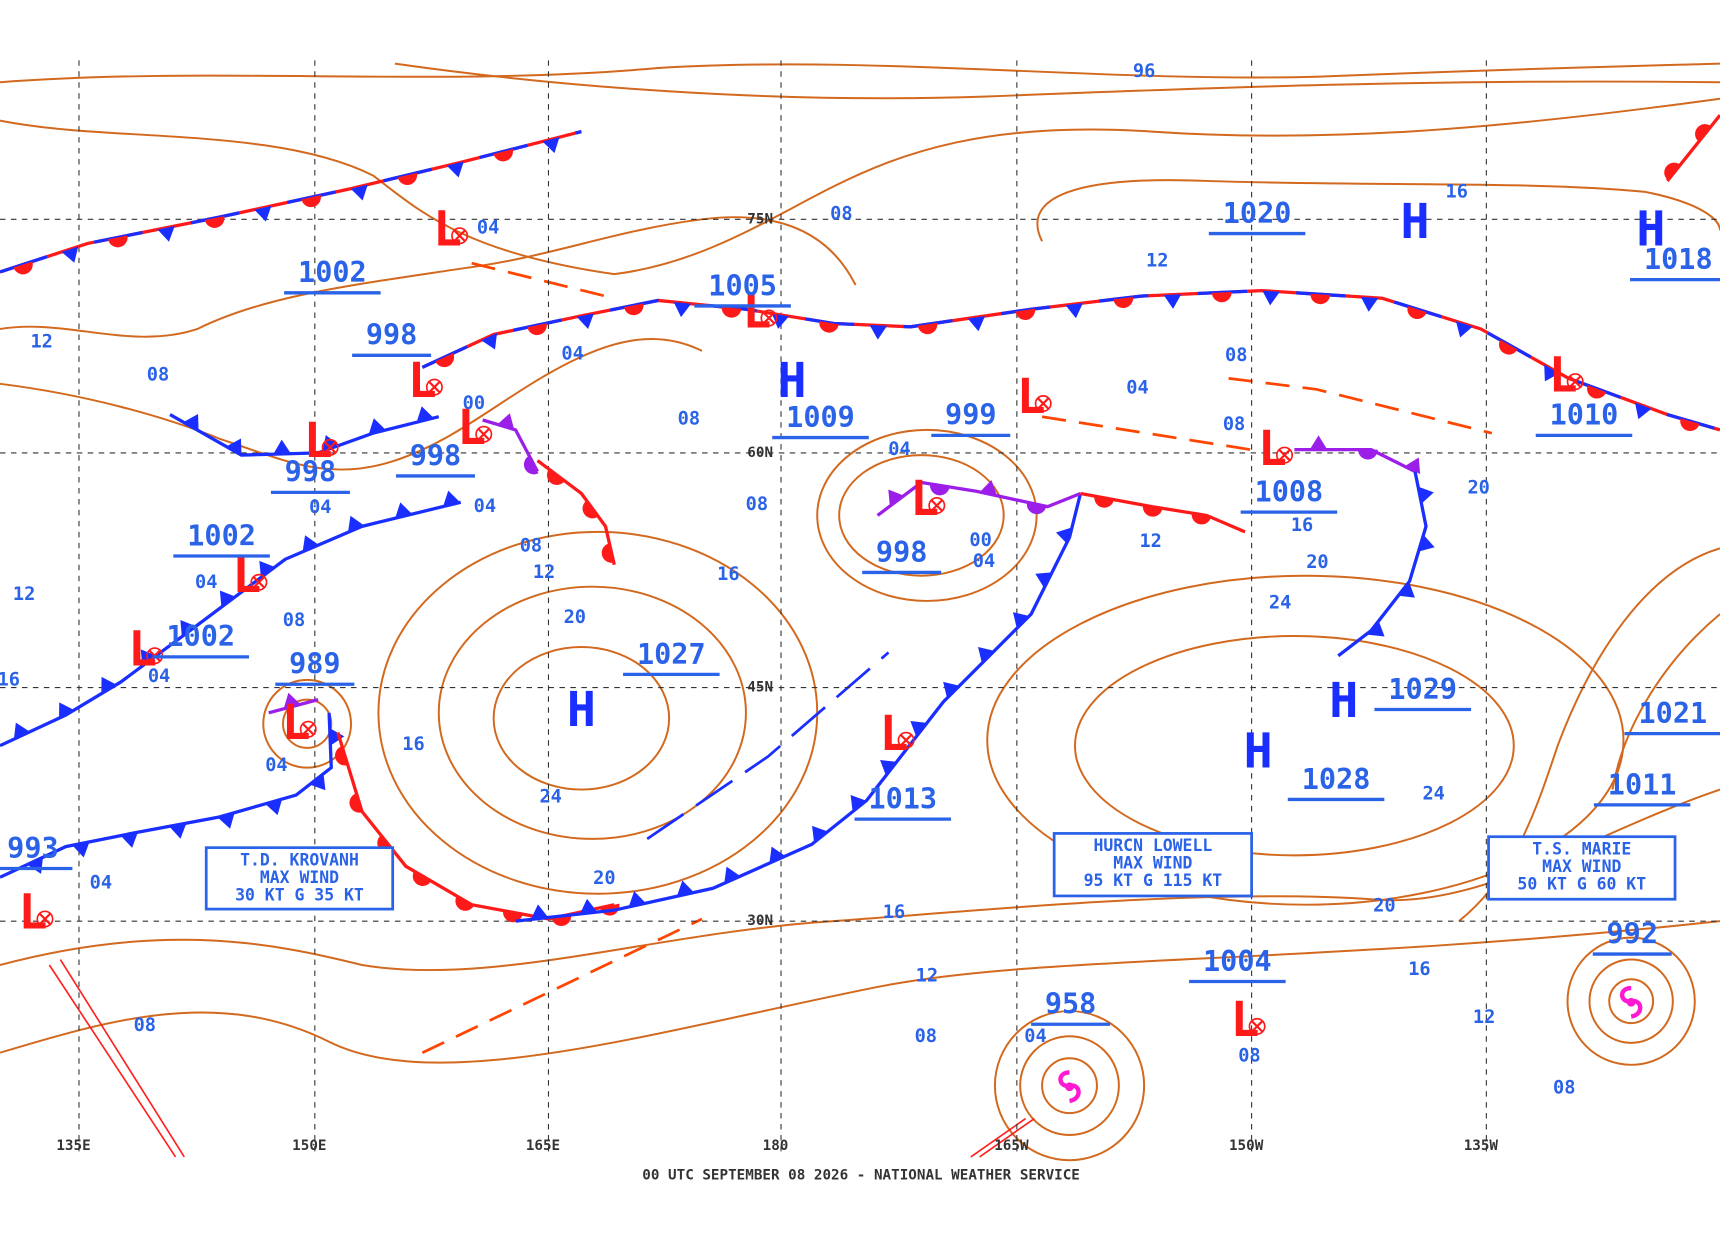 The height and width of the screenshot is (1260, 1720). Describe the element at coordinates (1246, 1146) in the screenshot. I see `longitude-label: 150W` at that location.